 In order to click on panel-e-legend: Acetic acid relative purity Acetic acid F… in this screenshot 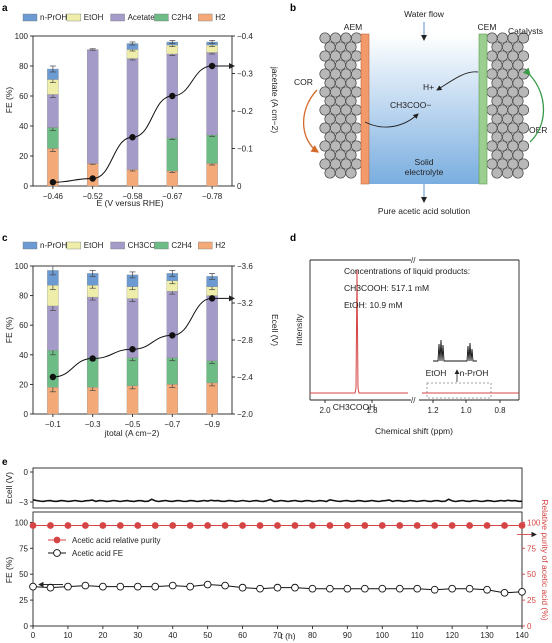, I will do `click(104, 547)`.